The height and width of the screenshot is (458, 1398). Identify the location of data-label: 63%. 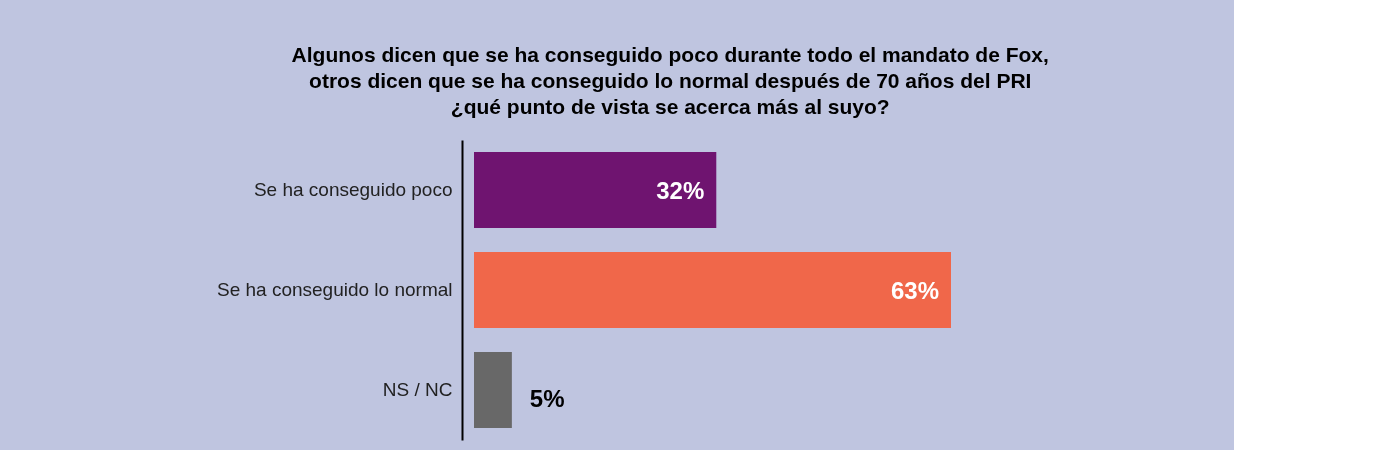
(914, 290).